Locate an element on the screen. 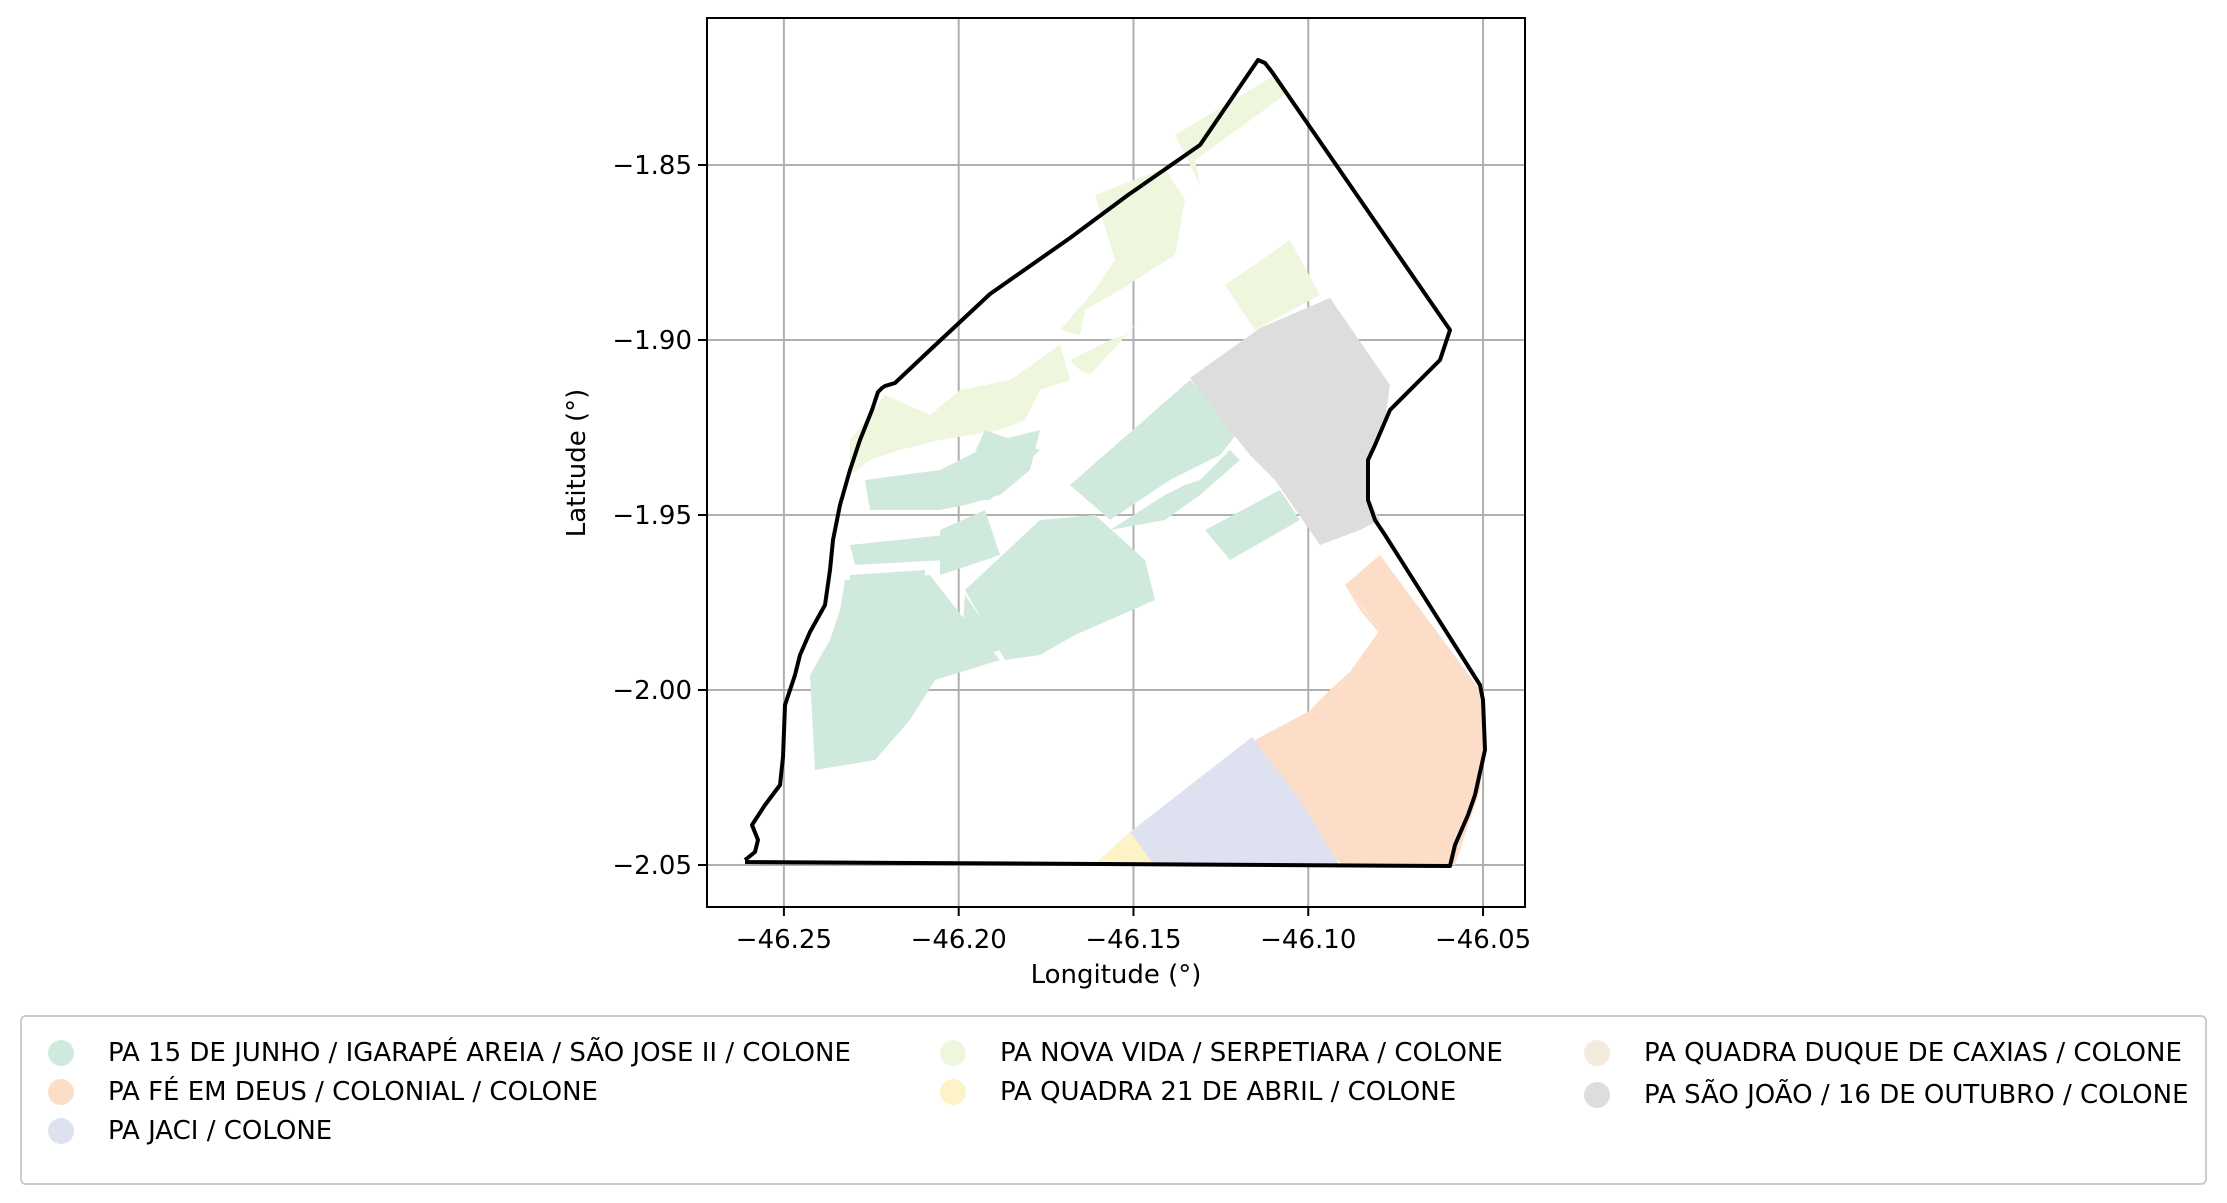 Image resolution: width=2227 pixels, height=1203 pixels. region-jaci is located at coordinates (1235, 801).